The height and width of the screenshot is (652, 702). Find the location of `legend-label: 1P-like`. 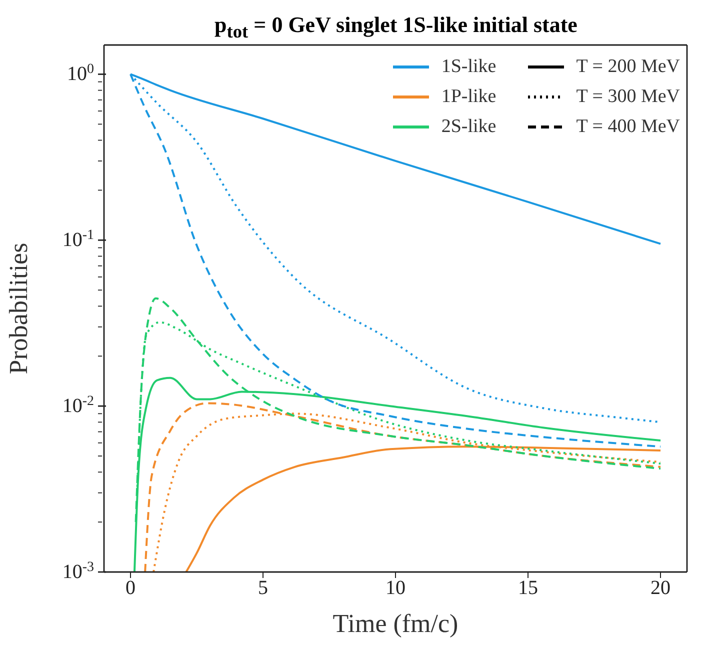

legend-label: 1P-like is located at coordinates (468, 97).